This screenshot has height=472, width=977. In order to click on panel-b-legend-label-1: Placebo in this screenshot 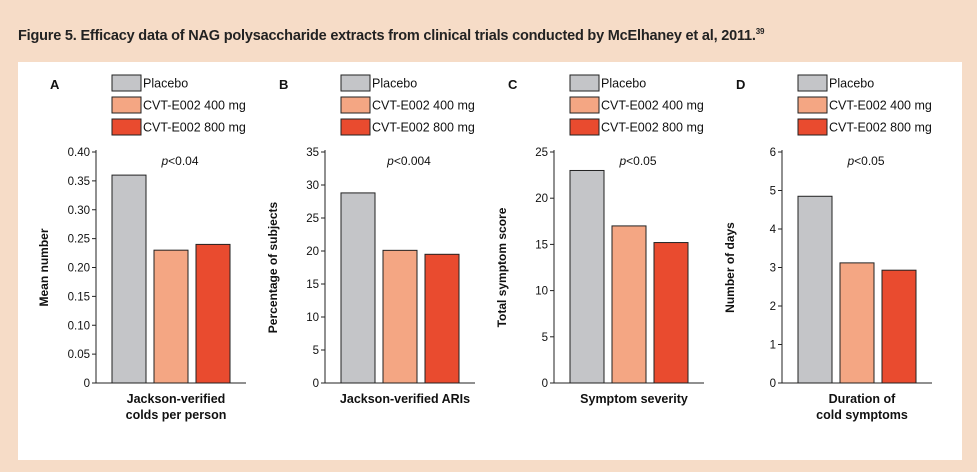, I will do `click(394, 84)`.